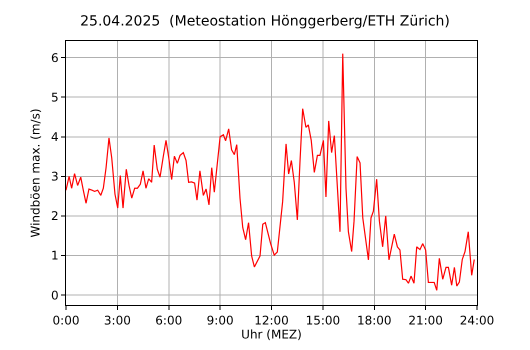  Describe the element at coordinates (54, 57) in the screenshot. I see `y-tick-label: 6` at that location.